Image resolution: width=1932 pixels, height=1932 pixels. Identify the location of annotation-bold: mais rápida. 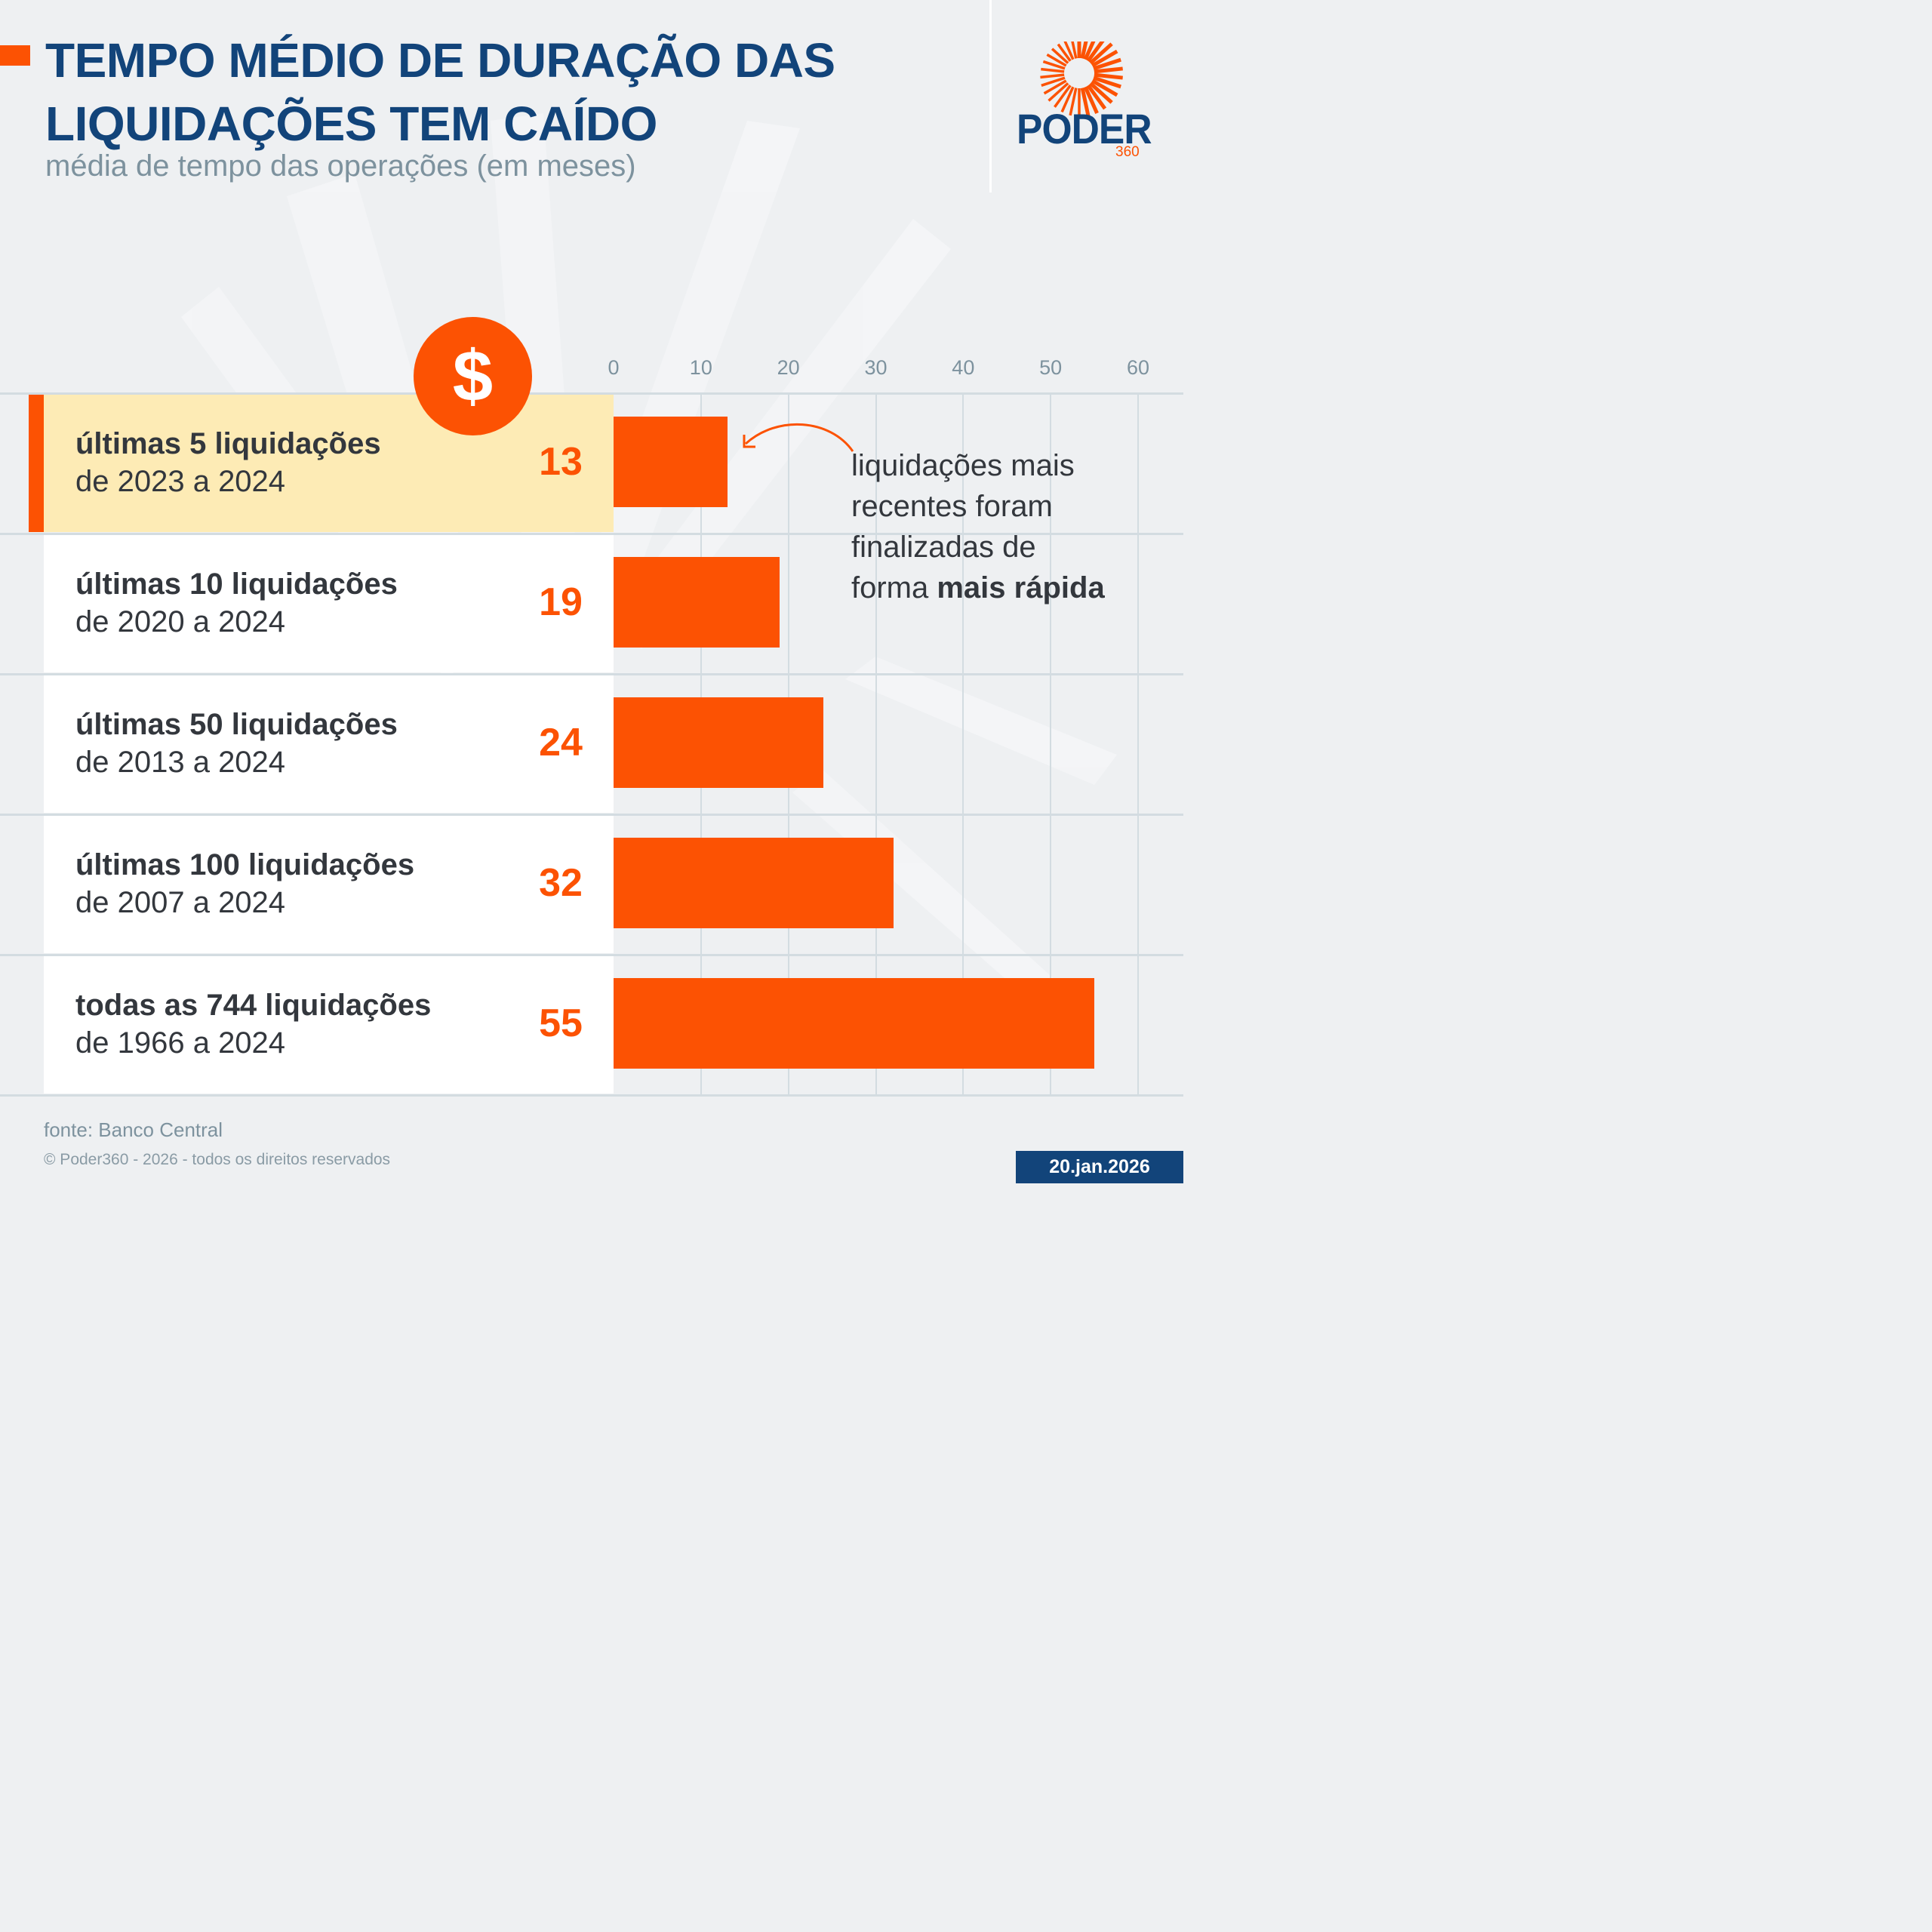
(1021, 588).